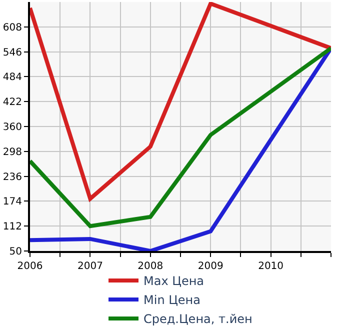  Describe the element at coordinates (12, 152) in the screenshot. I see `y-tick-label: 298` at that location.